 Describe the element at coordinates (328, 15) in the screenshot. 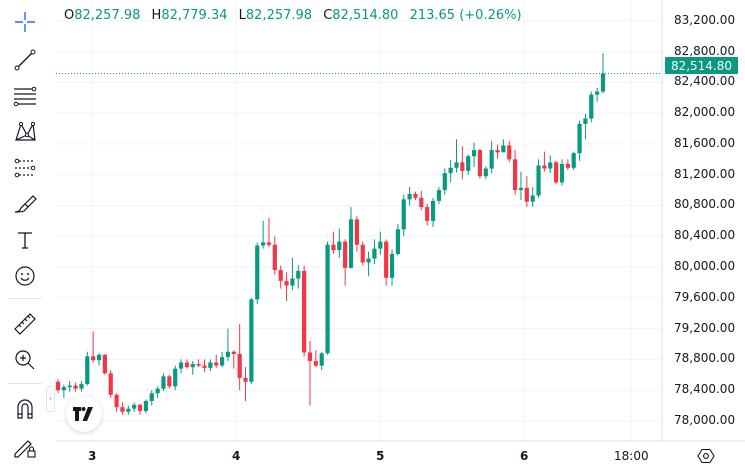

I see `close-label: C` at that location.